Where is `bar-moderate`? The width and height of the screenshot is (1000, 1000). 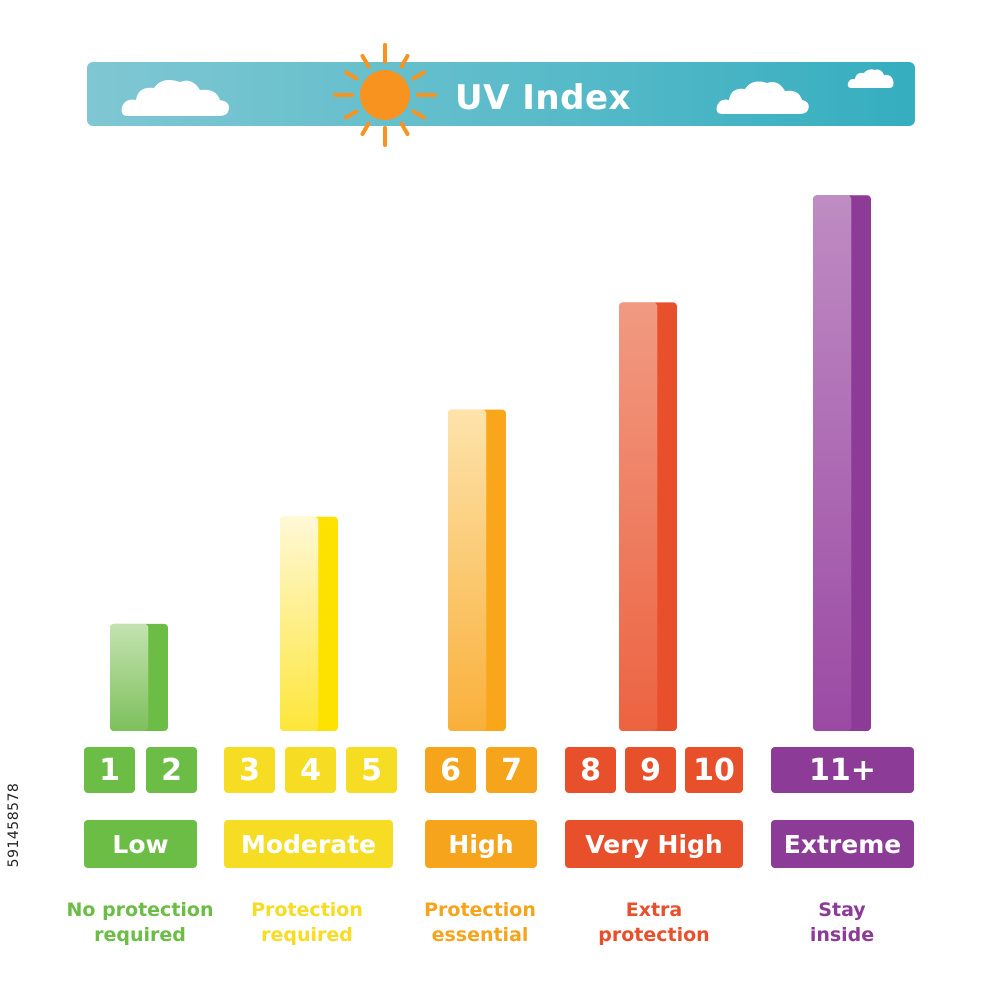 bar-moderate is located at coordinates (309, 623).